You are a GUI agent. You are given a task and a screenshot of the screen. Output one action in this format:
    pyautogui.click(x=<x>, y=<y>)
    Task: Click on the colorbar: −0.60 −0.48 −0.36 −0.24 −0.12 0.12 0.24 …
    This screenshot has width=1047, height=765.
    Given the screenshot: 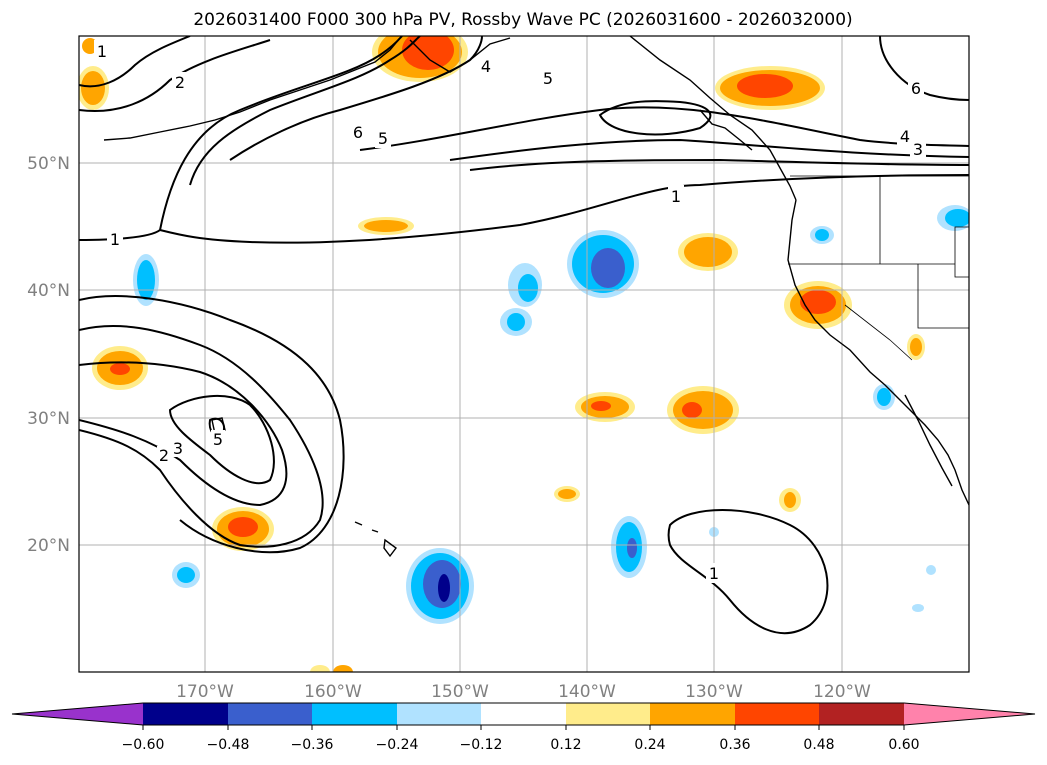 What is the action you would take?
    pyautogui.click(x=523, y=727)
    